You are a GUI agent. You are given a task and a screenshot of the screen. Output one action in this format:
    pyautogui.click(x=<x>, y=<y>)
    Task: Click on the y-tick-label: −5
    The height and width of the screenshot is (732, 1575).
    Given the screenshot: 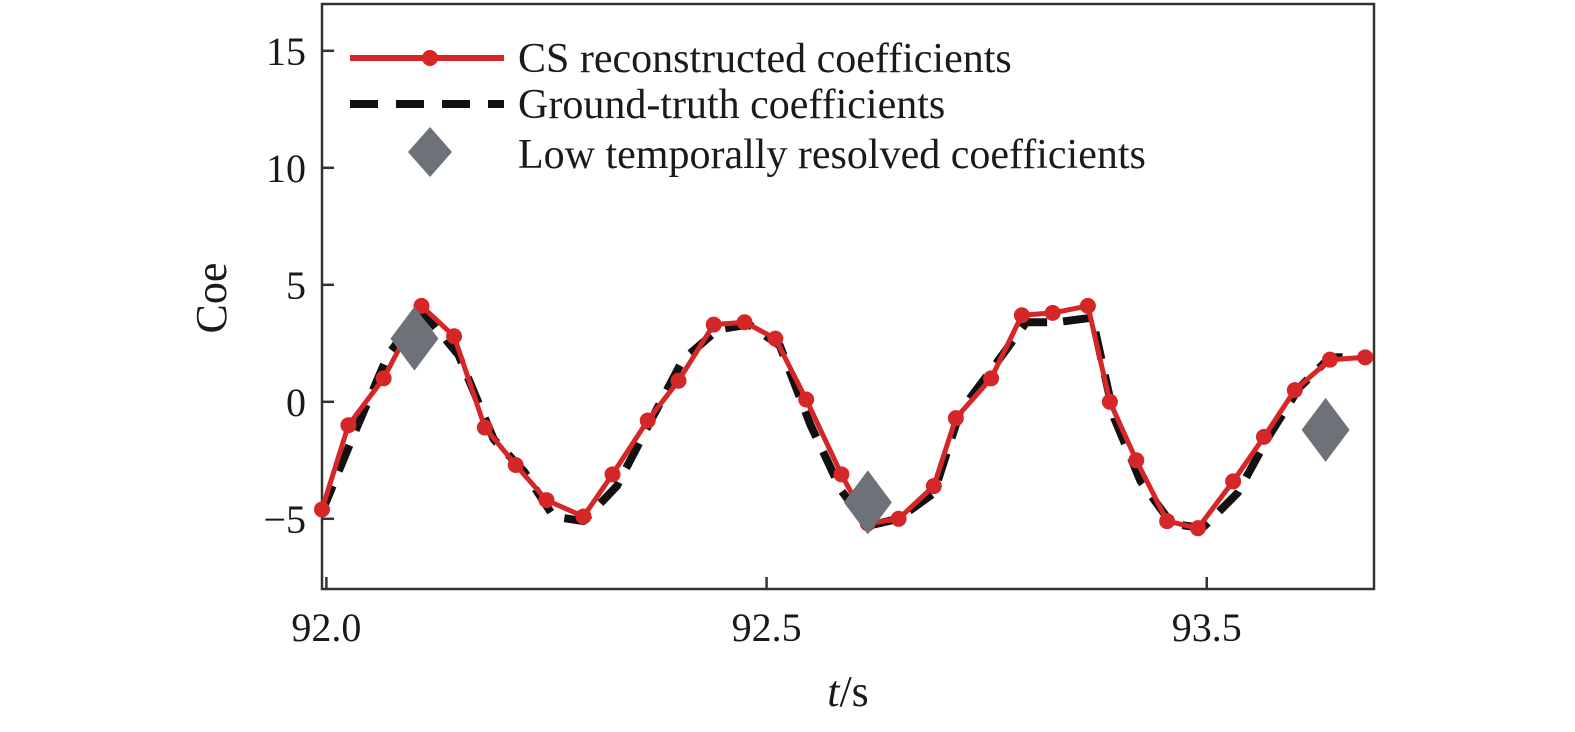 What is the action you would take?
    pyautogui.click(x=284, y=519)
    